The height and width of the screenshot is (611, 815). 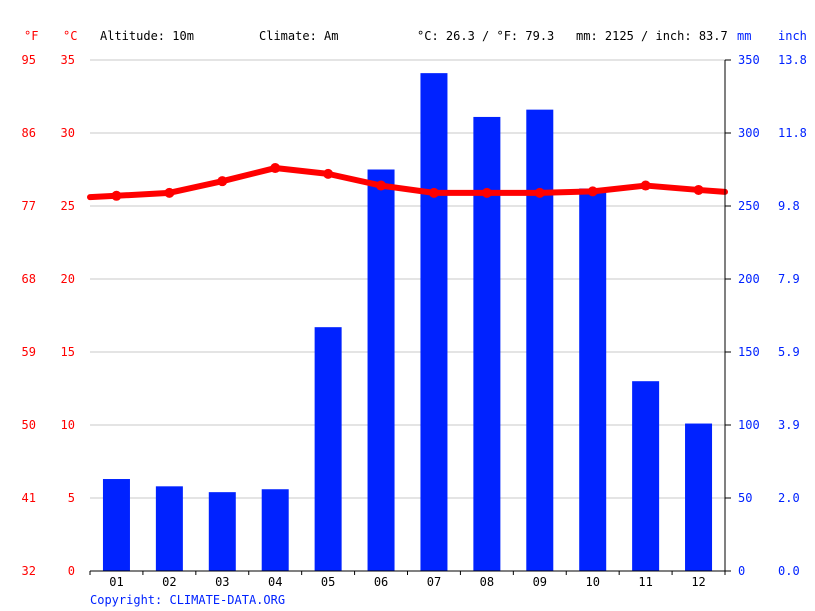 What do you see at coordinates (745, 498) in the screenshot?
I see `mm-tick-label: 50` at bounding box center [745, 498].